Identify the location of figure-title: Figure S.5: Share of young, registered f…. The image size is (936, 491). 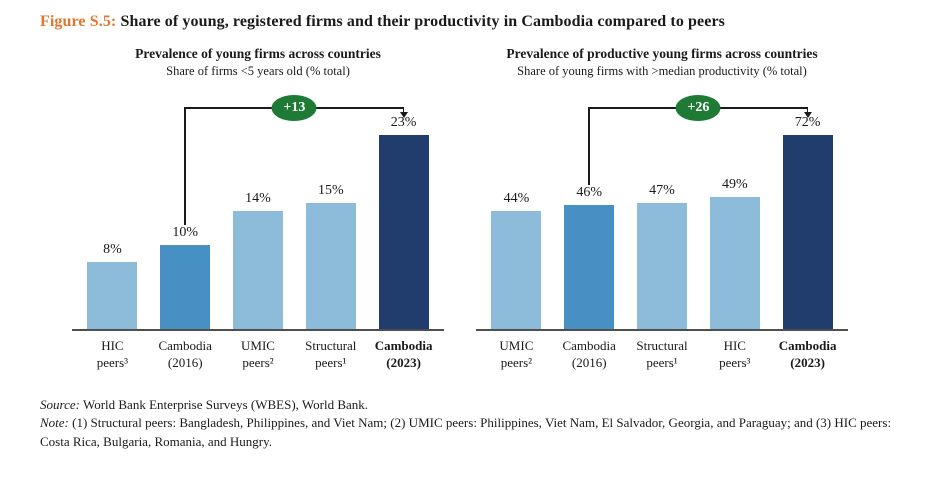
(468, 15).